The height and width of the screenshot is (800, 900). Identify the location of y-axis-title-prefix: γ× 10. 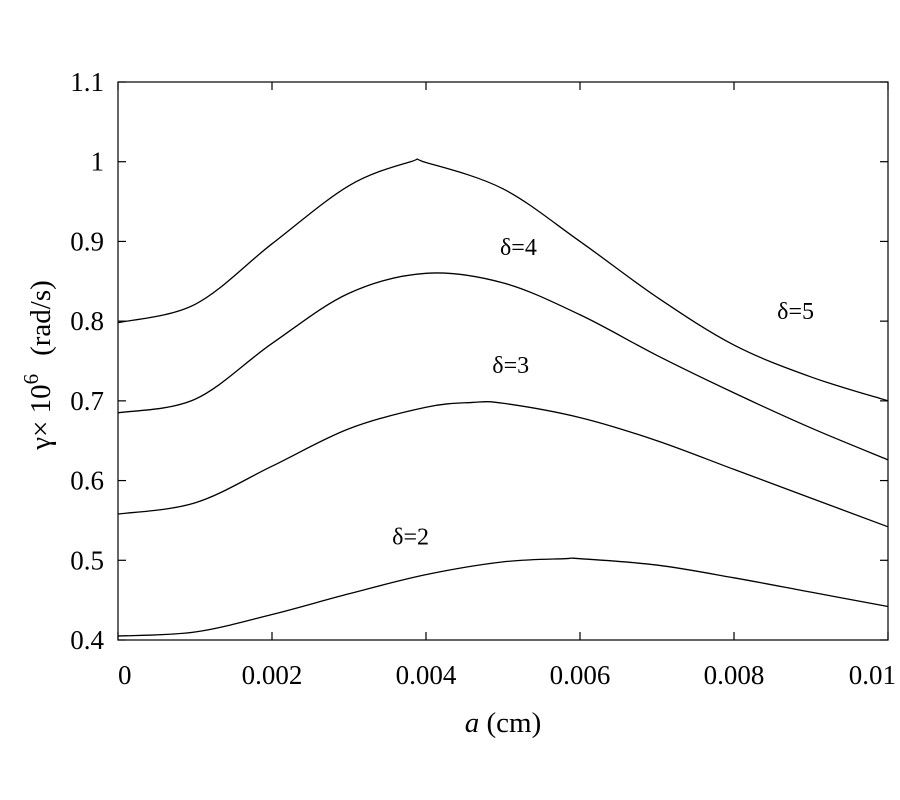
(41, 417).